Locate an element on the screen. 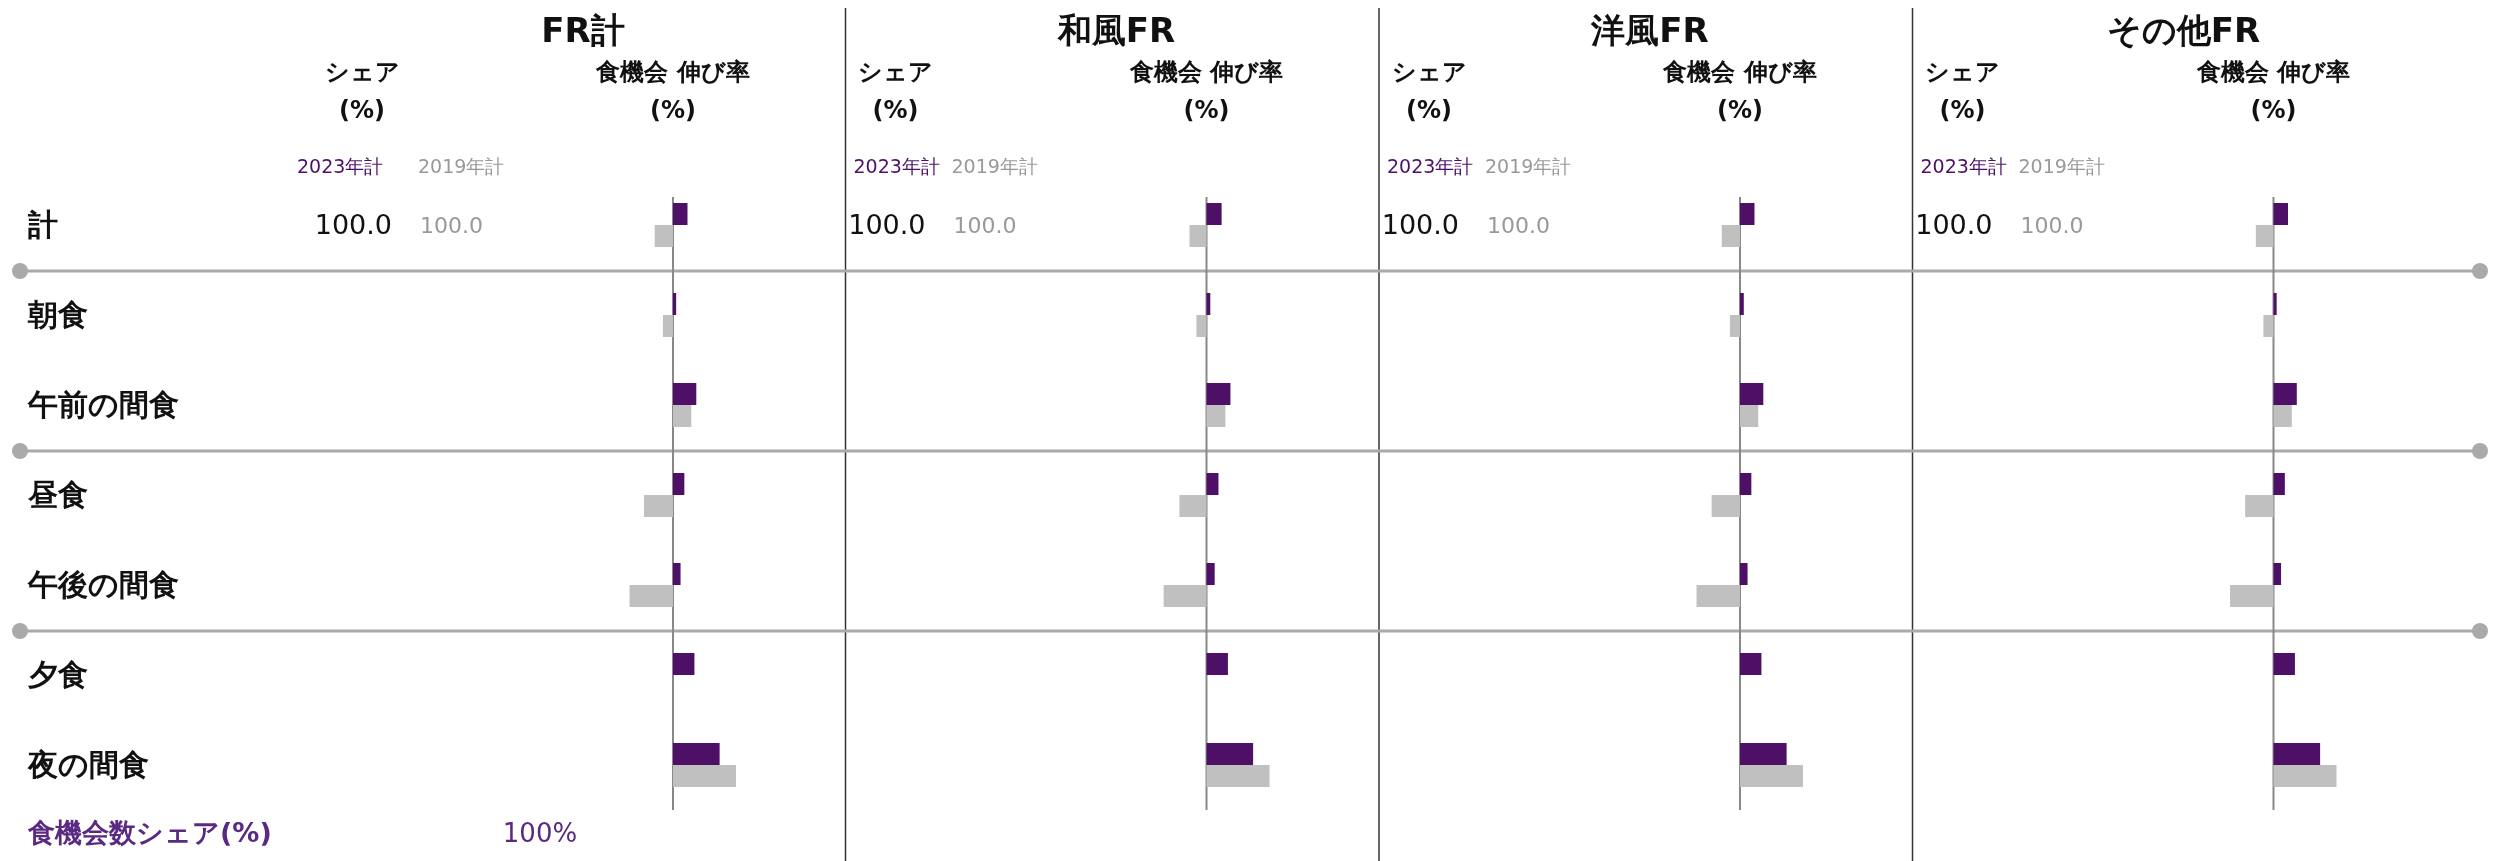 This screenshot has height=861, width=2494. text: 食機会数シェア(%) is located at coordinates (149, 832).